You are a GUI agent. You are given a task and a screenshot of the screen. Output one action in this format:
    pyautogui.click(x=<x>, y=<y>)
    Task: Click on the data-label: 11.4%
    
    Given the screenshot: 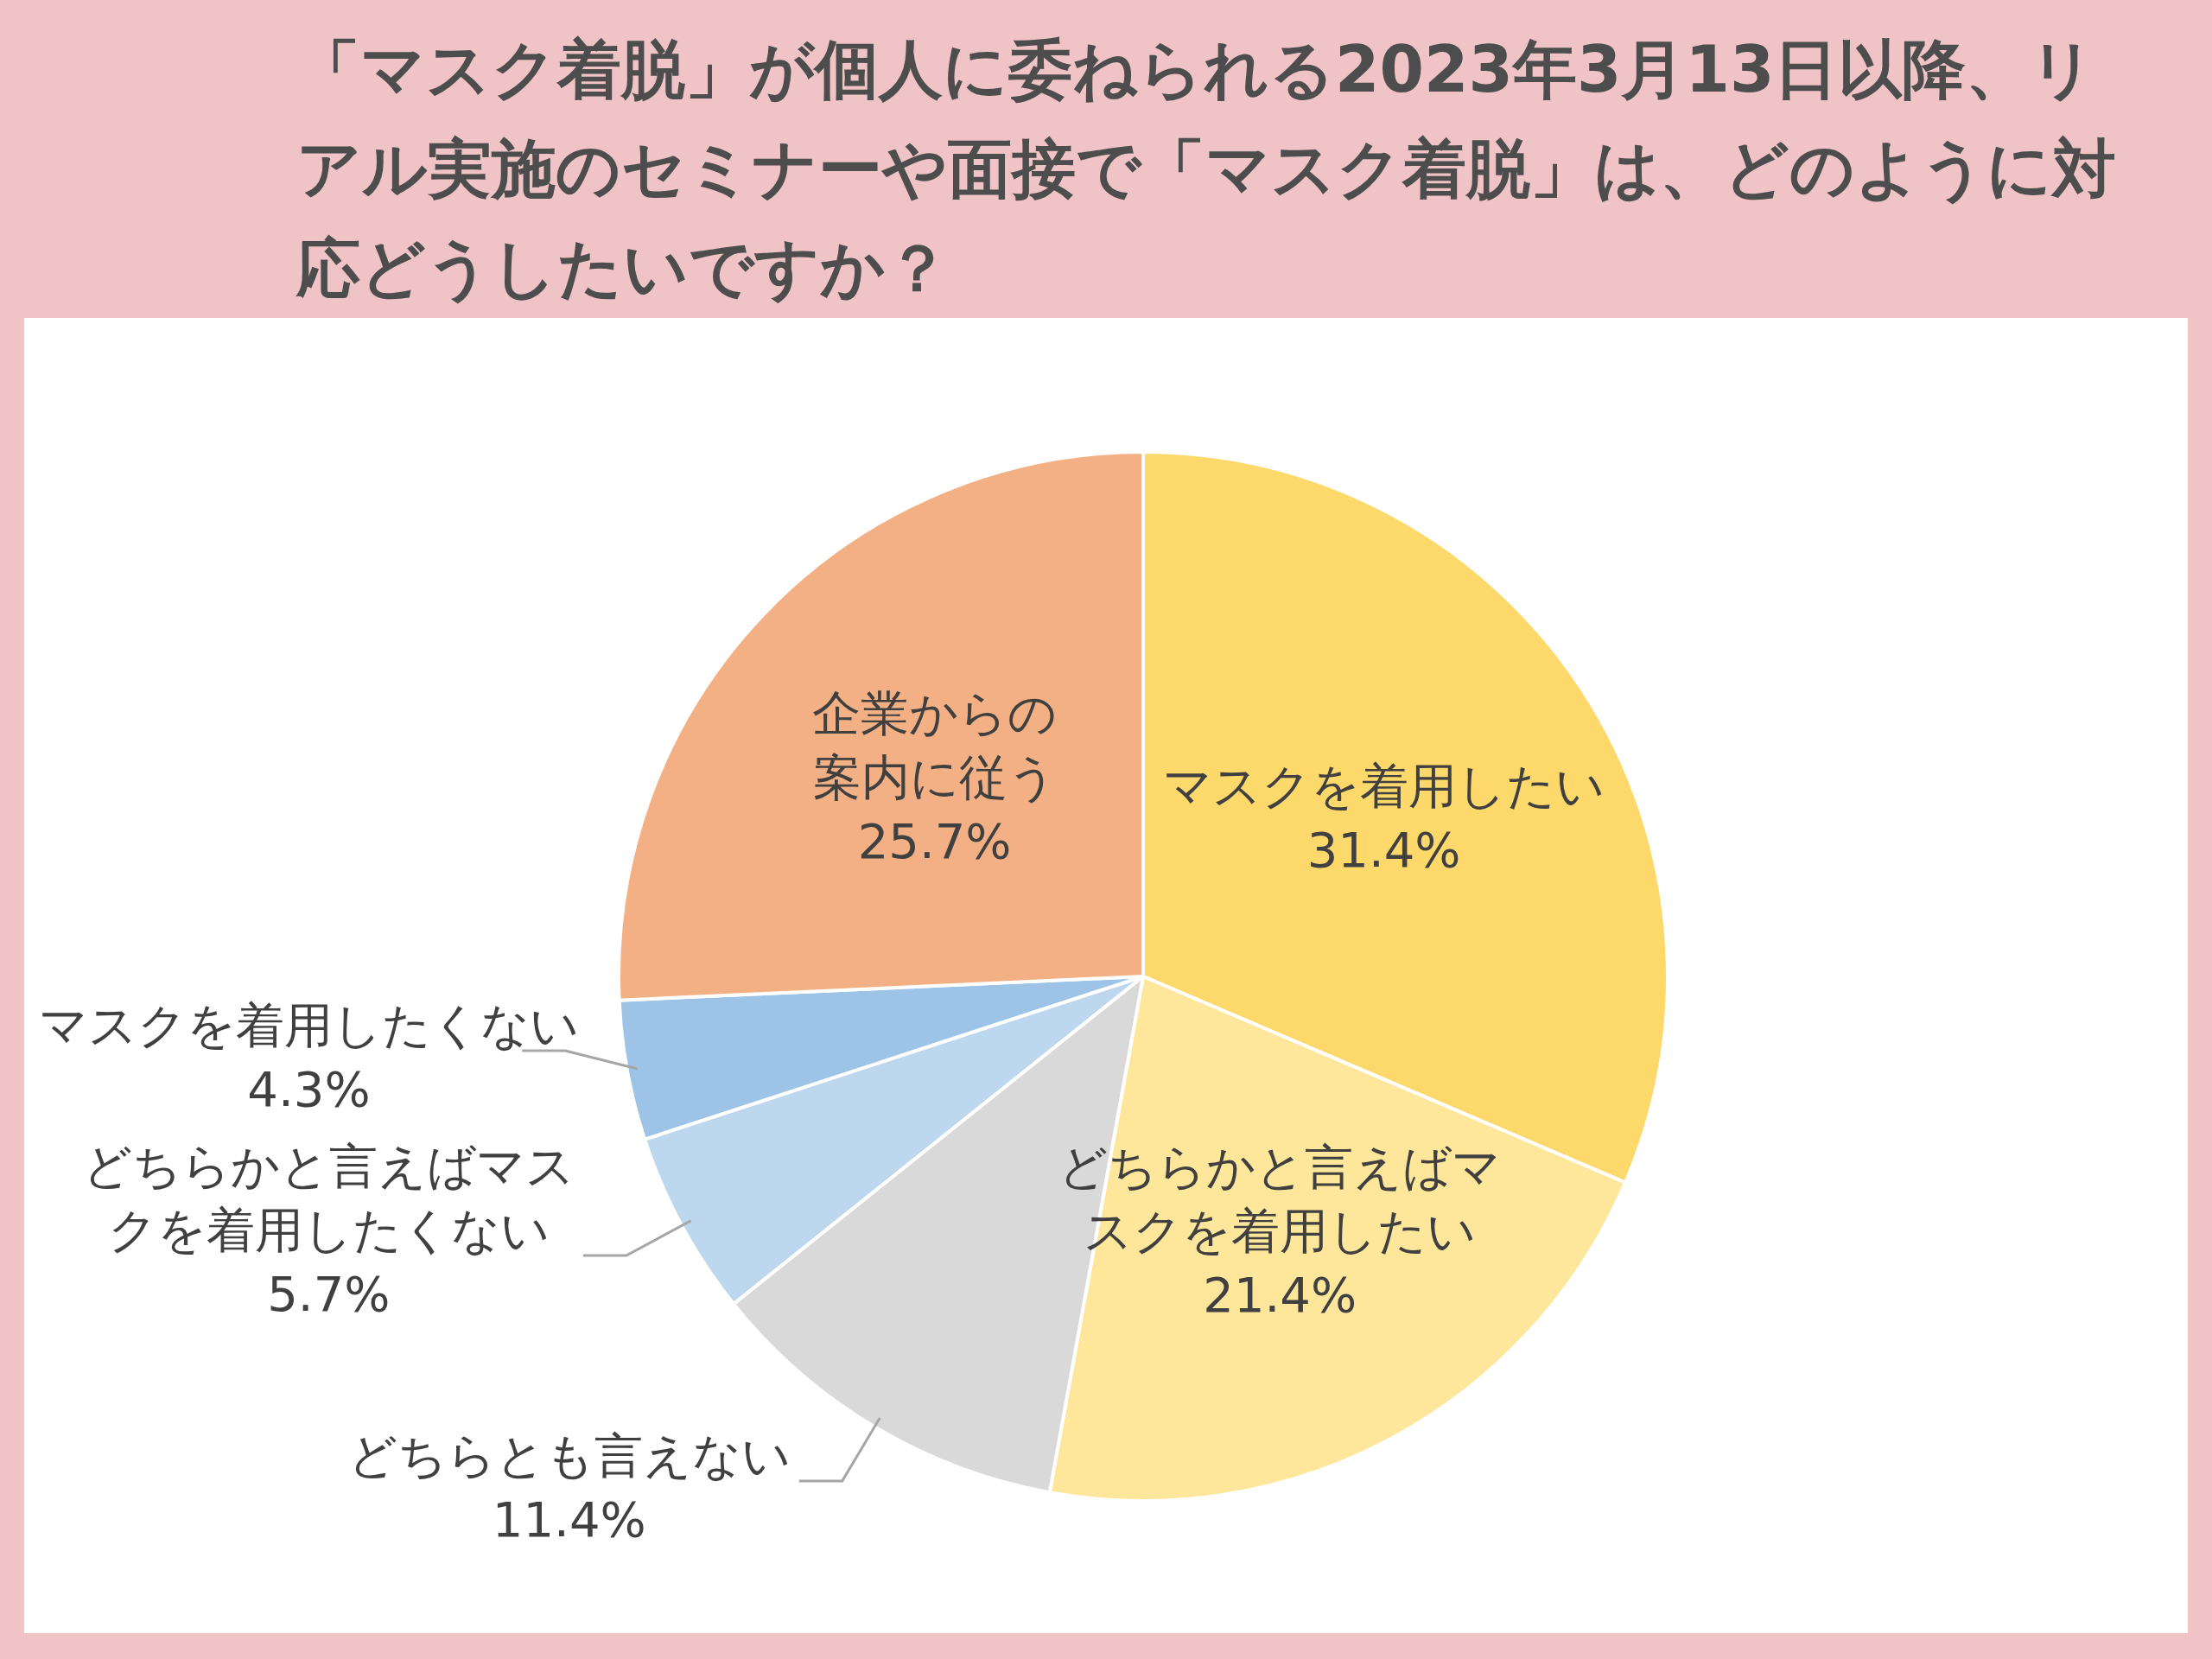 What is the action you would take?
    pyautogui.click(x=569, y=1519)
    